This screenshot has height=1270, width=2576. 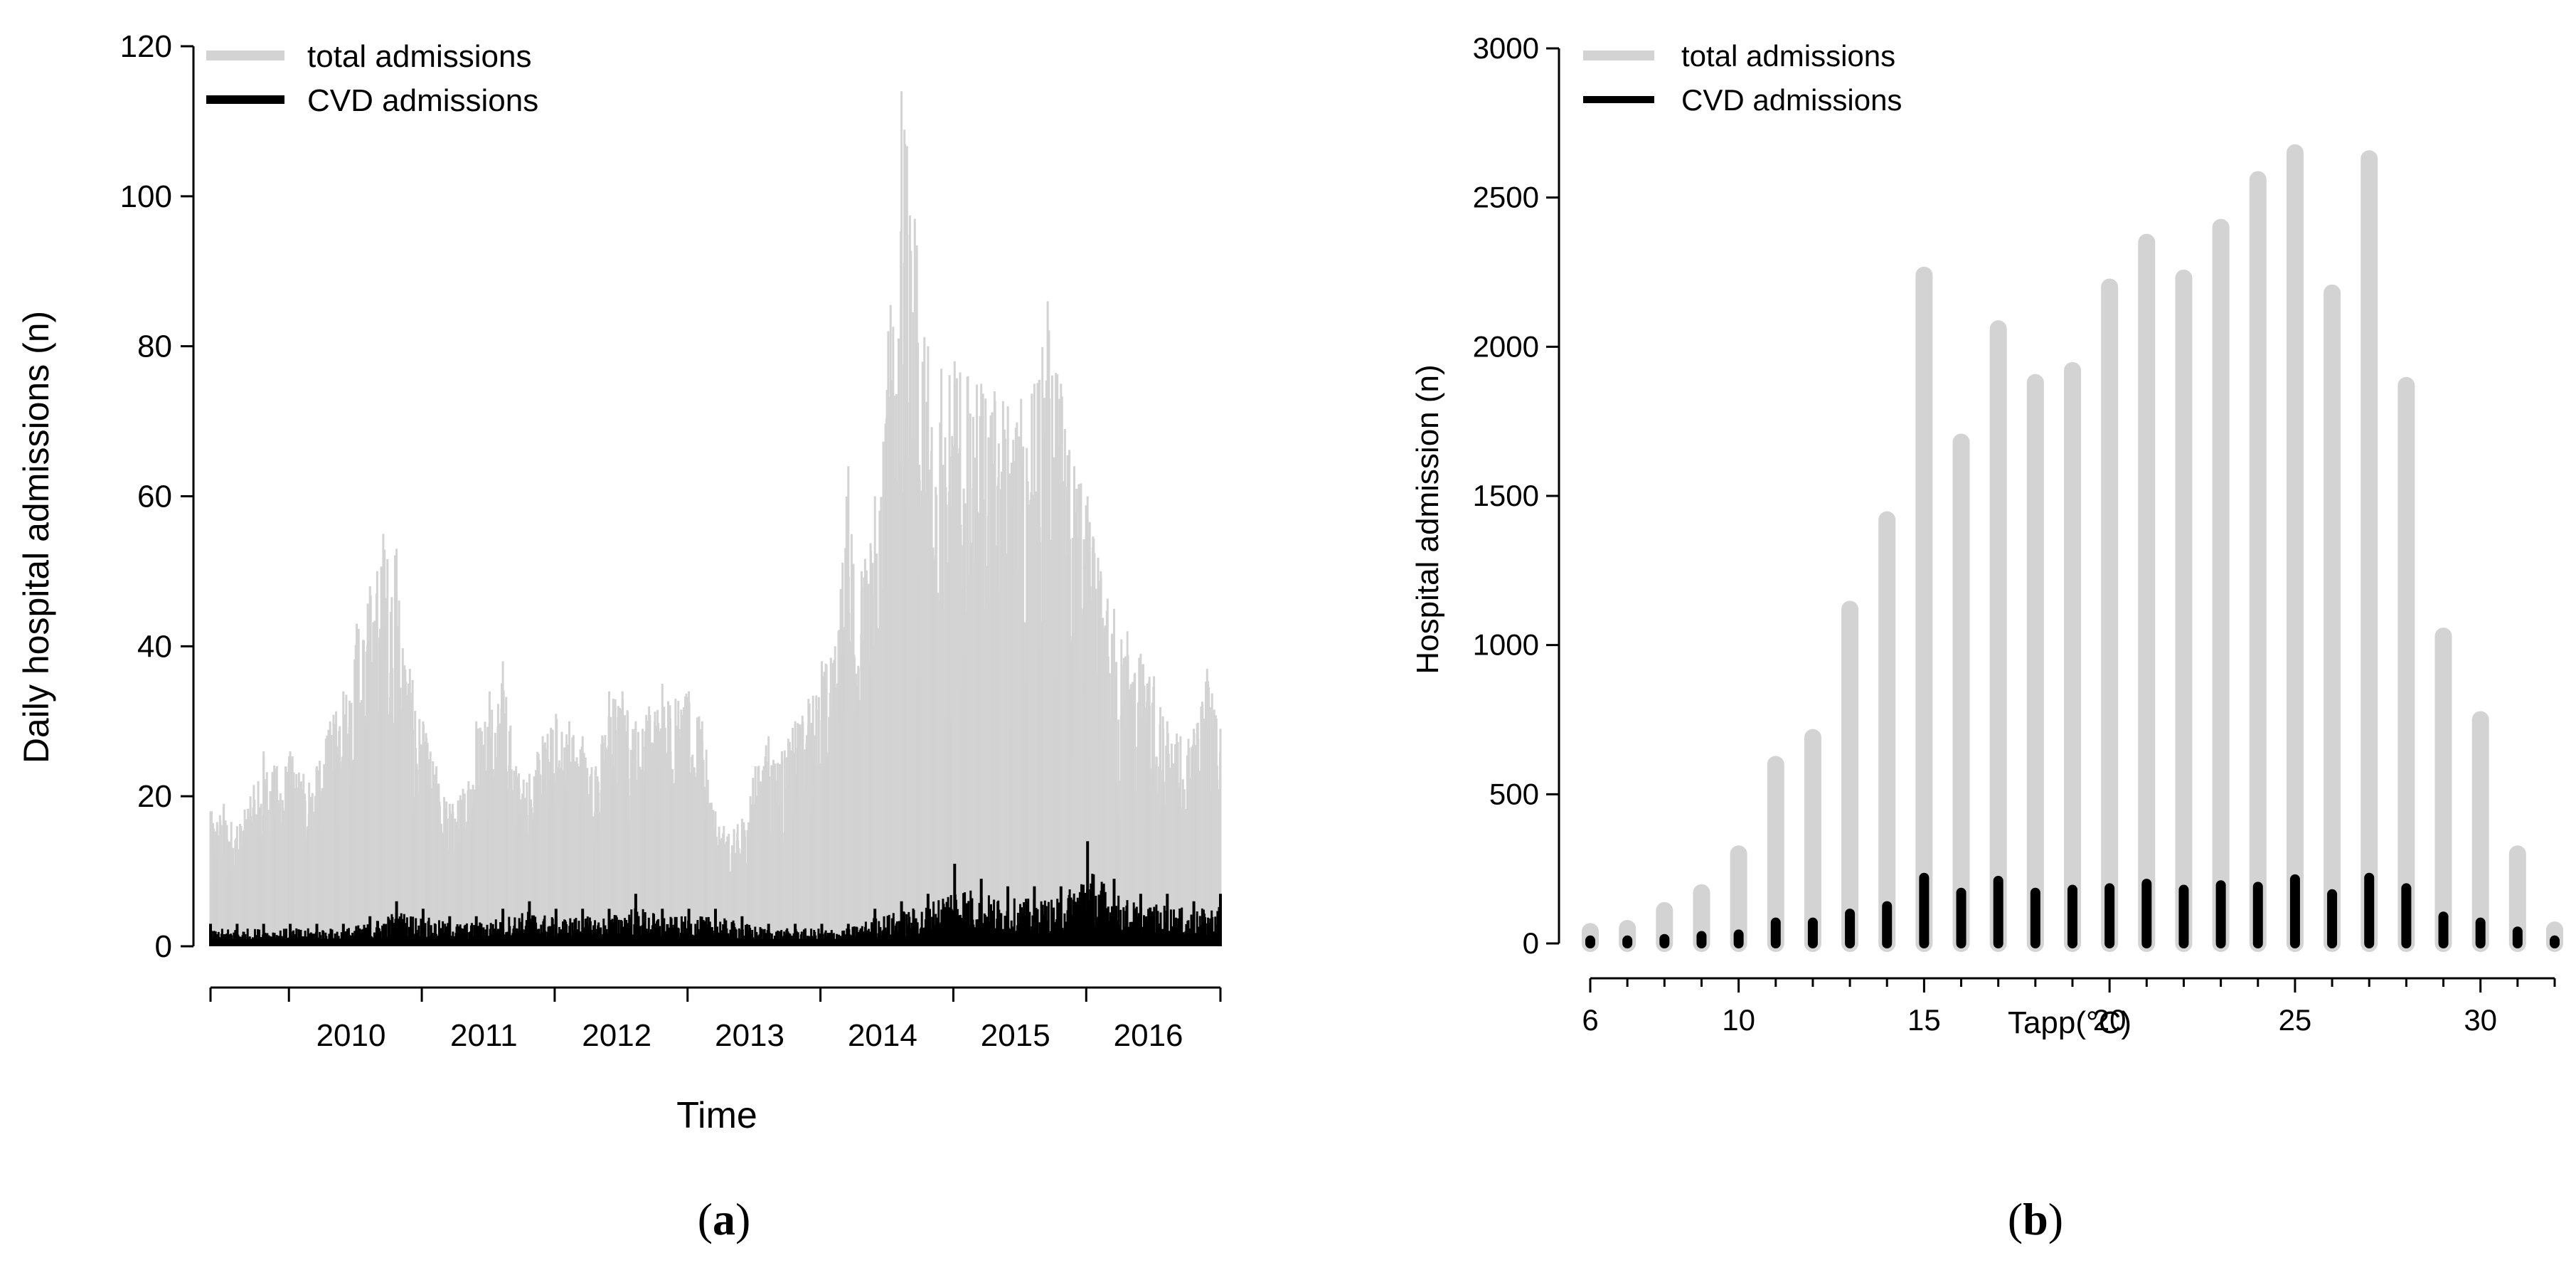 I want to click on y-tick-label-a: 100, so click(x=146, y=197).